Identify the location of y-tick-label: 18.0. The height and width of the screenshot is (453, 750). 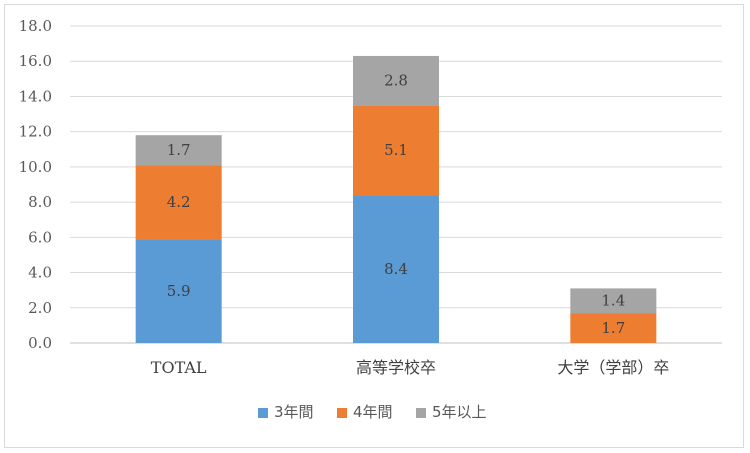
(35, 26).